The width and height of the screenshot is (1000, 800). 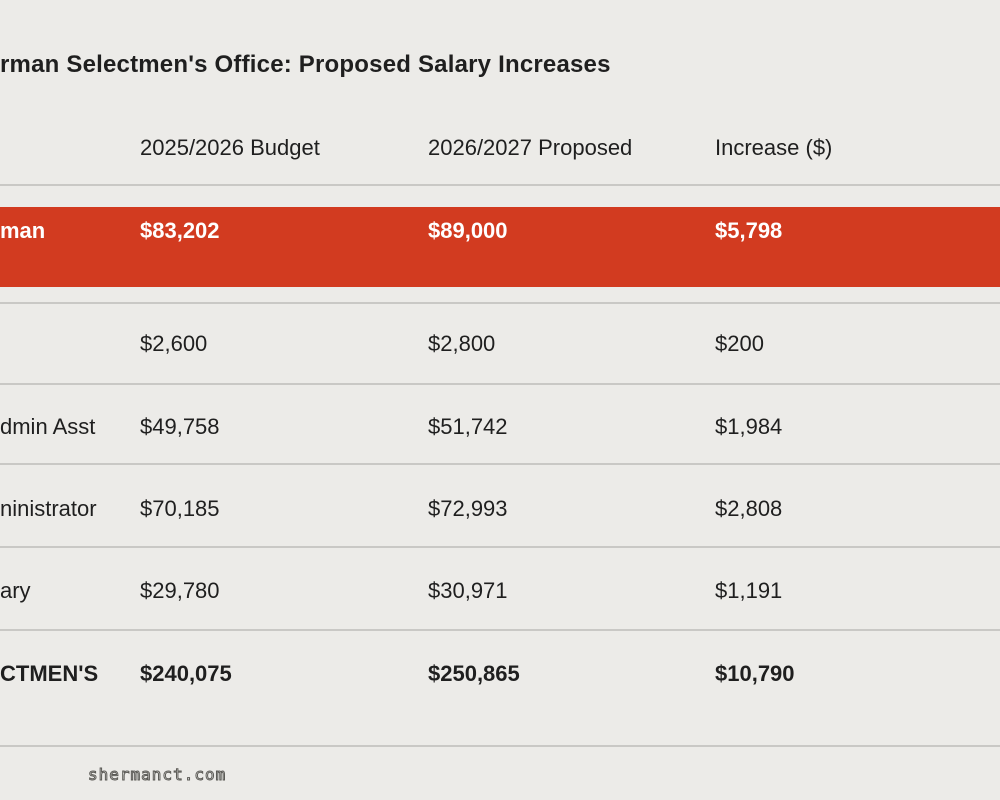 I want to click on cell-budget: $83,202, so click(x=180, y=230).